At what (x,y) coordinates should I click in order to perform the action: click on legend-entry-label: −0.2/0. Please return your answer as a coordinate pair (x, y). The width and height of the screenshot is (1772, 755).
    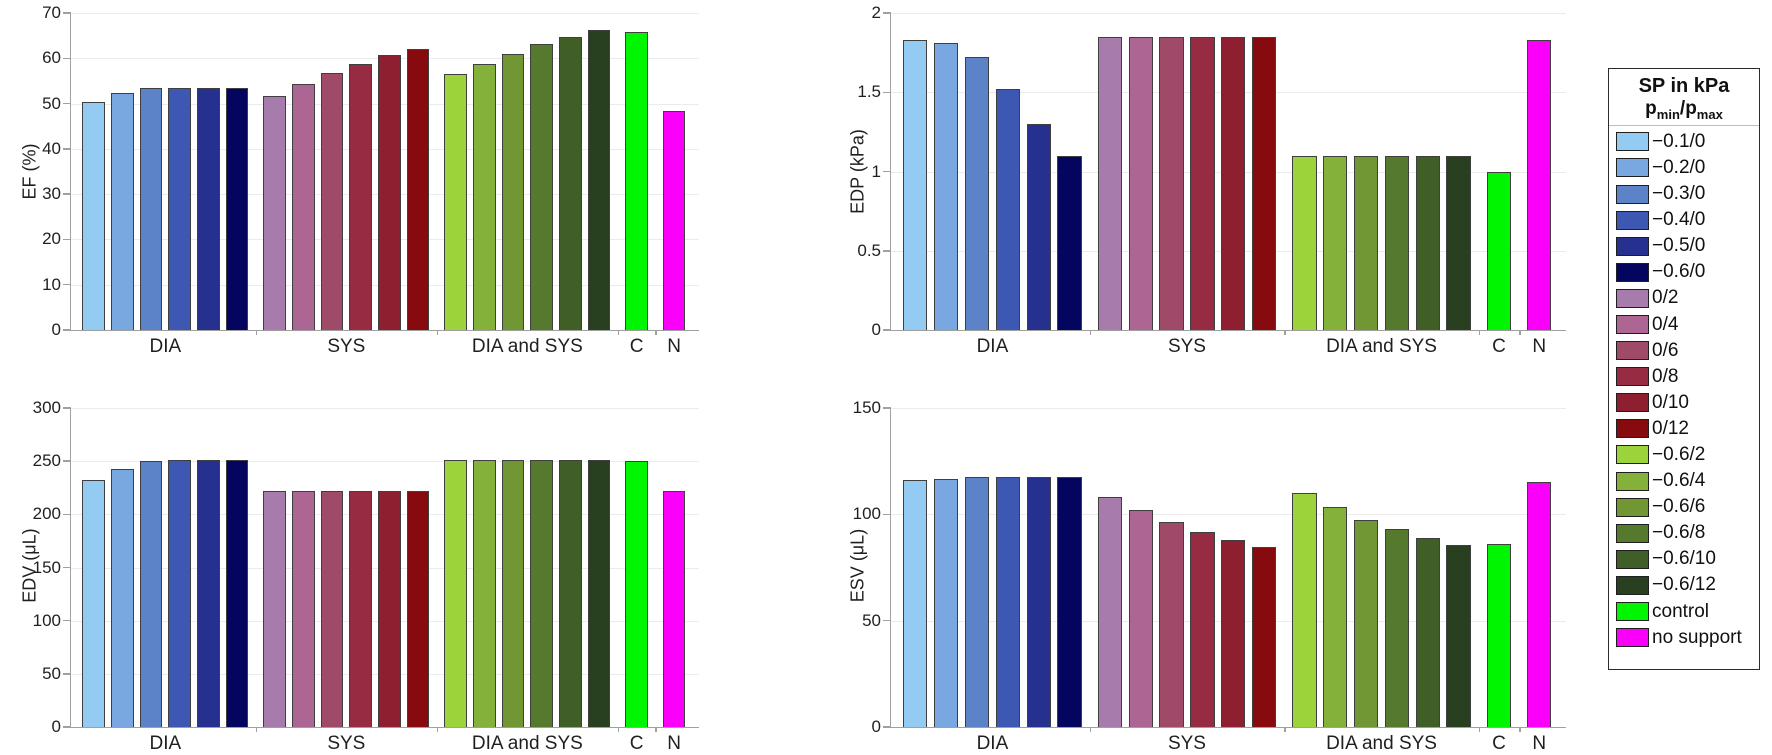
    Looking at the image, I should click on (1679, 167).